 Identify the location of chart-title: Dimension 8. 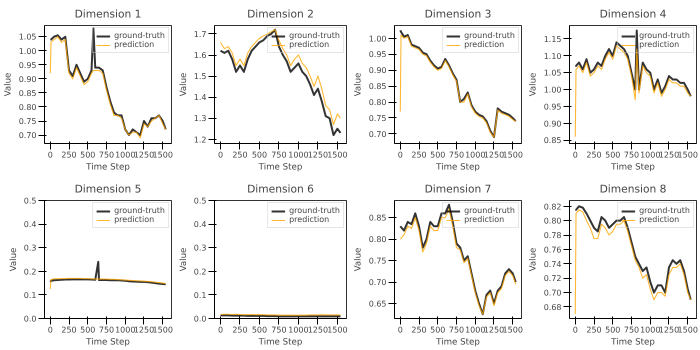
(633, 189).